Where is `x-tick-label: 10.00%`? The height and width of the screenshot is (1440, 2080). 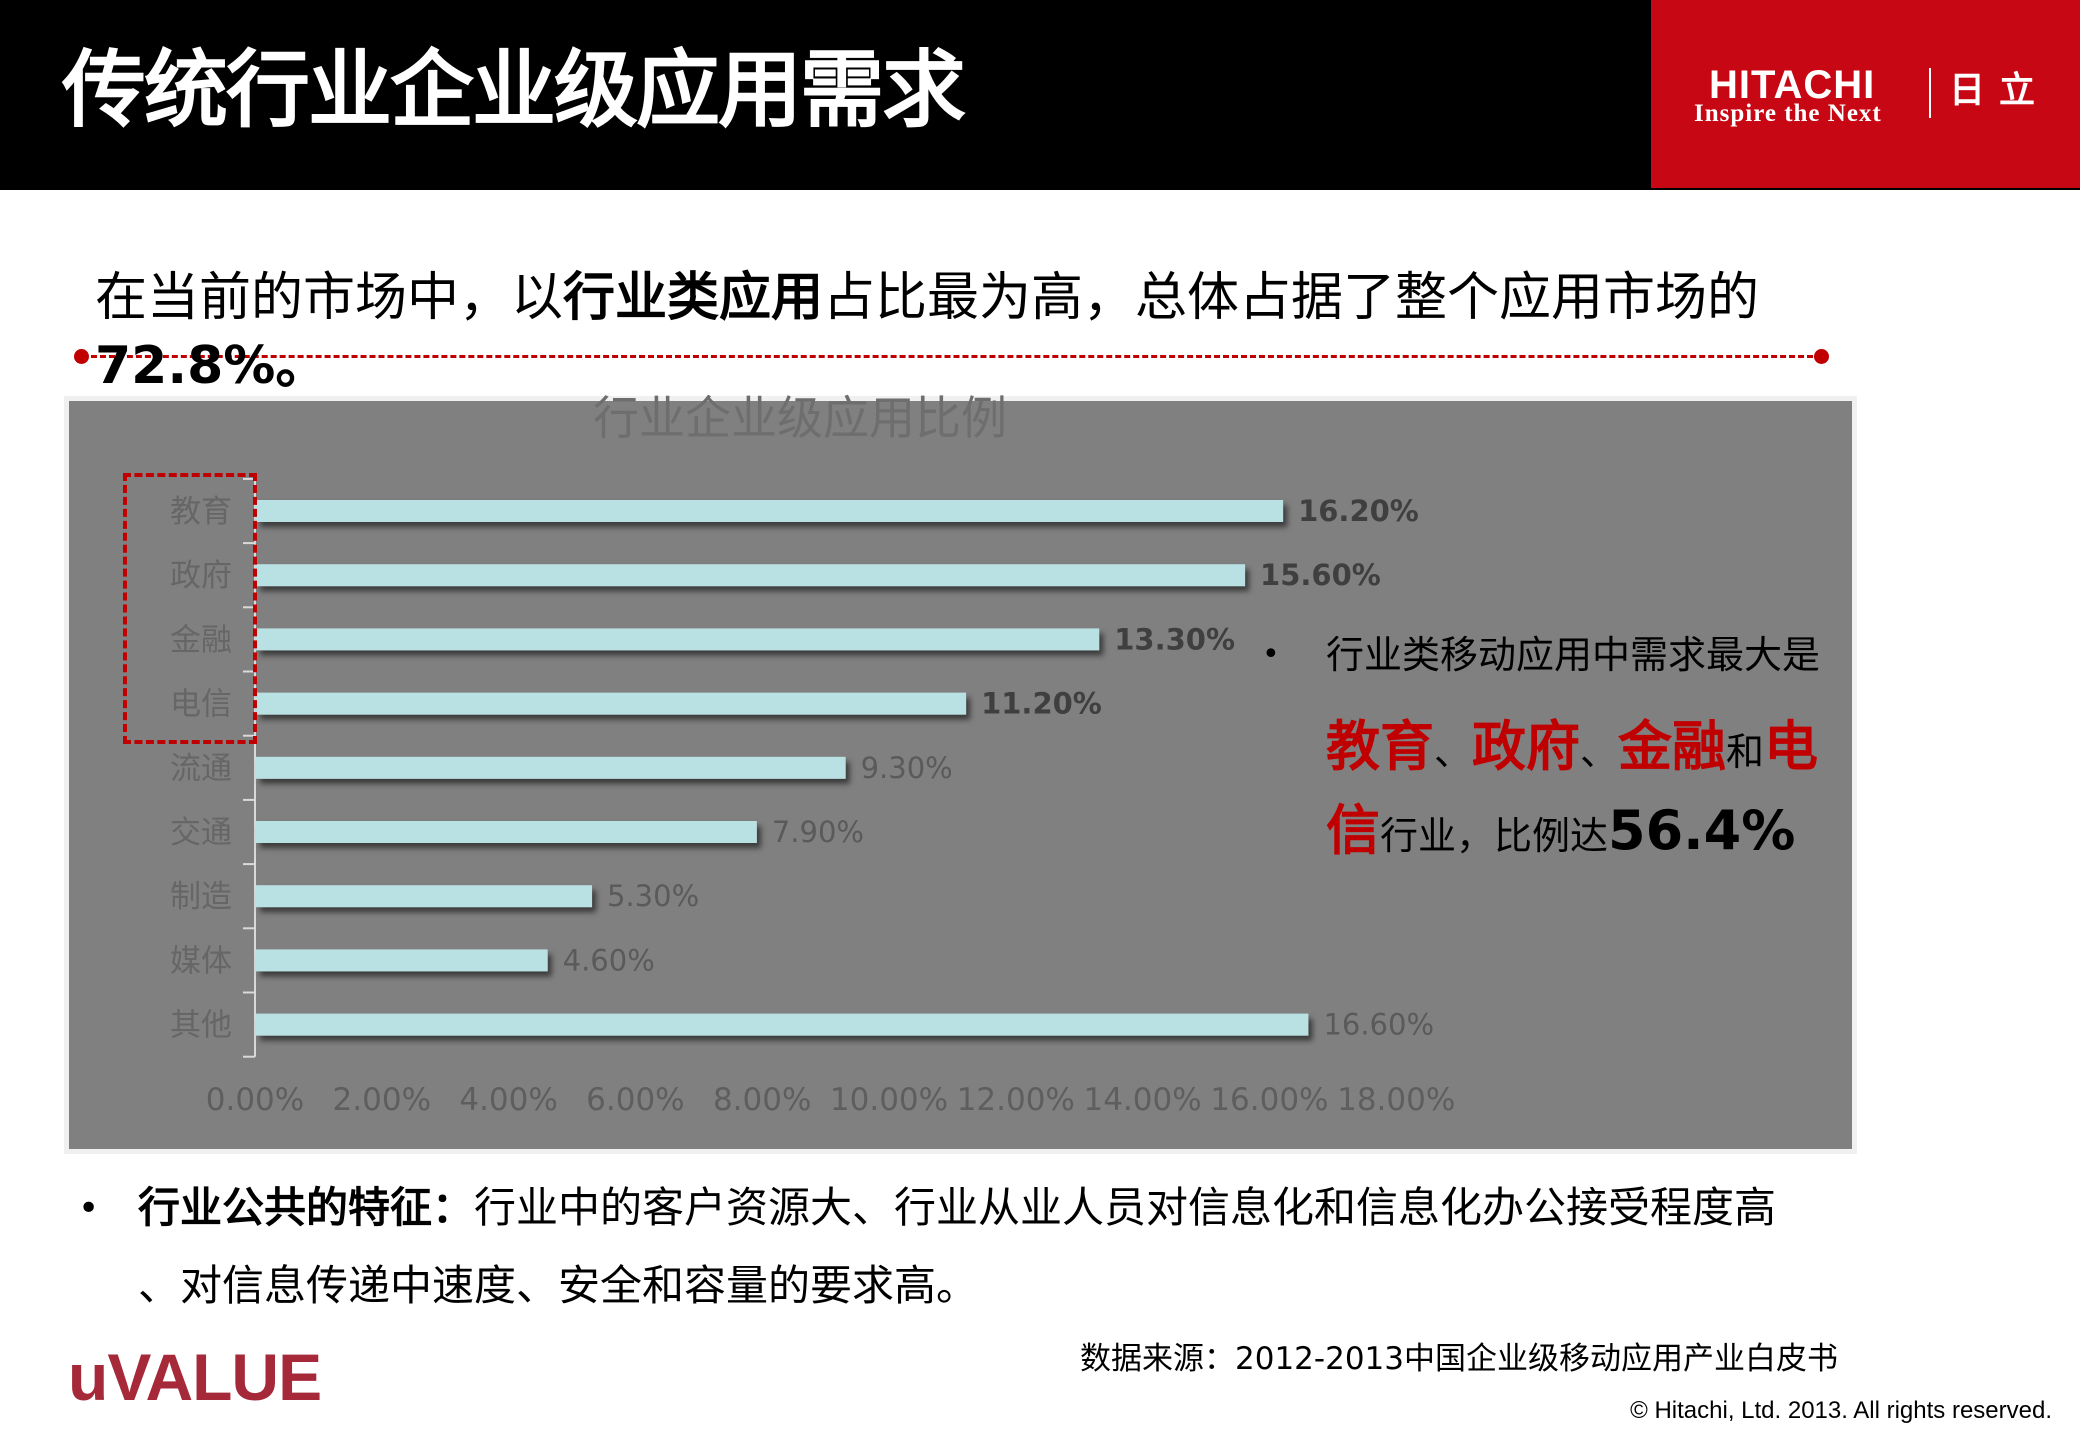
x-tick-label: 10.00% is located at coordinates (889, 1100).